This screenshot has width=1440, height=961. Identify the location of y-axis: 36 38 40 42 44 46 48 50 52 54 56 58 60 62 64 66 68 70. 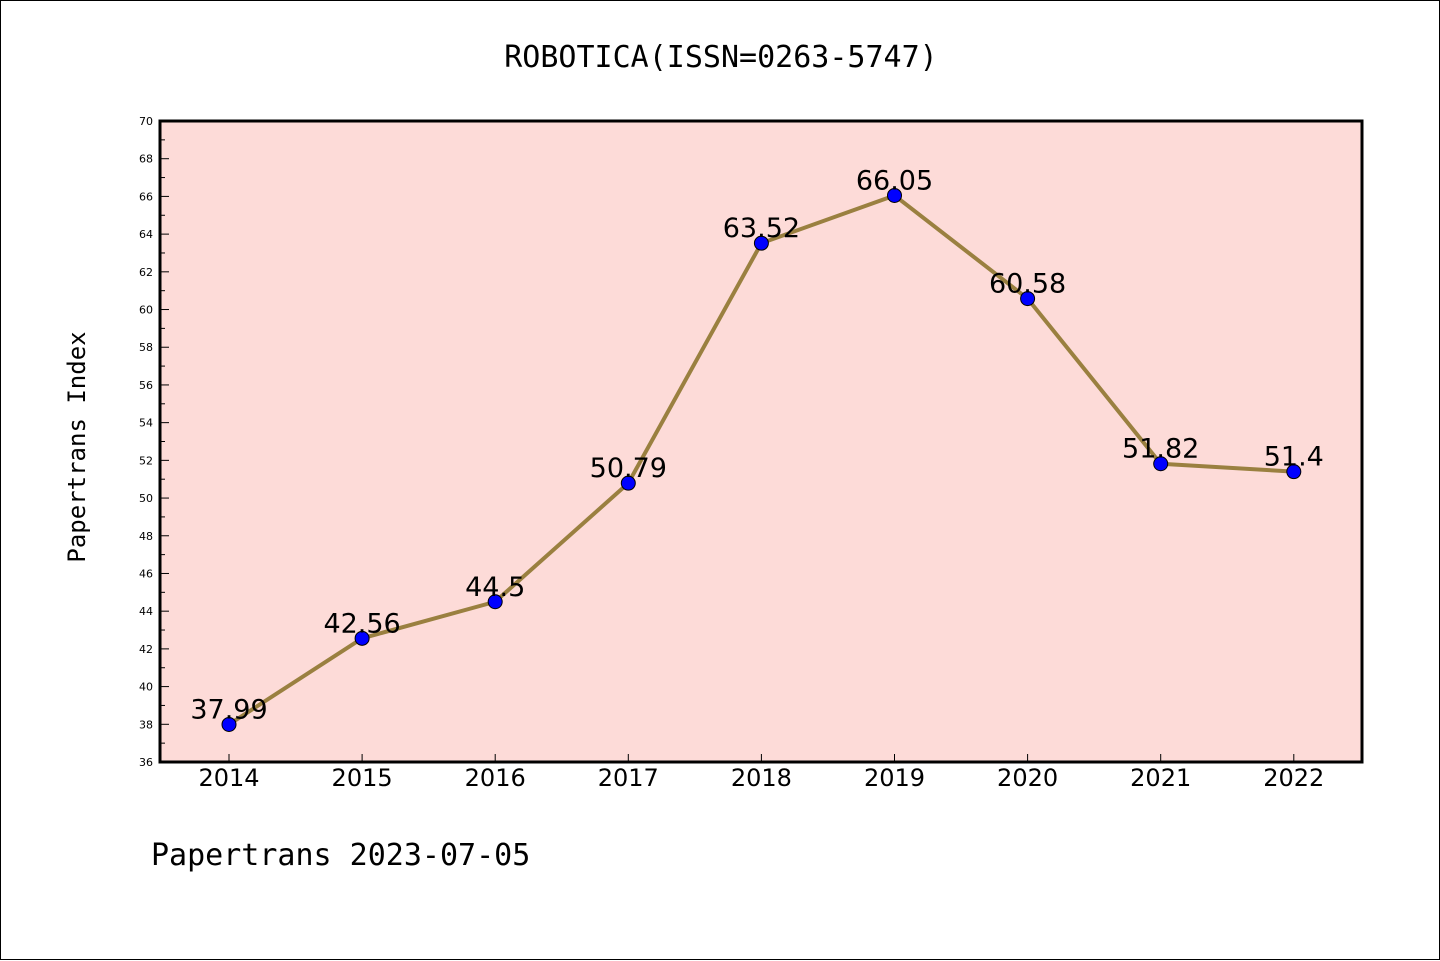
(154, 442).